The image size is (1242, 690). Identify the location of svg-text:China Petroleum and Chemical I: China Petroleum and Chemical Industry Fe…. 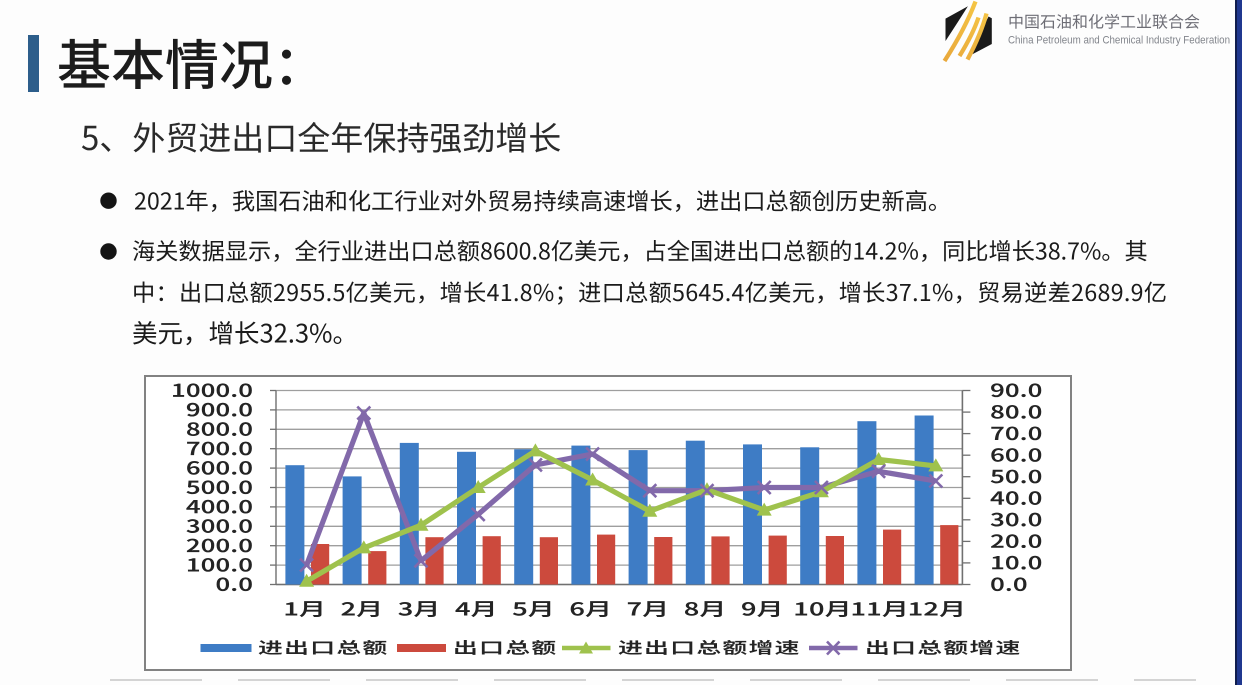
(1119, 41).